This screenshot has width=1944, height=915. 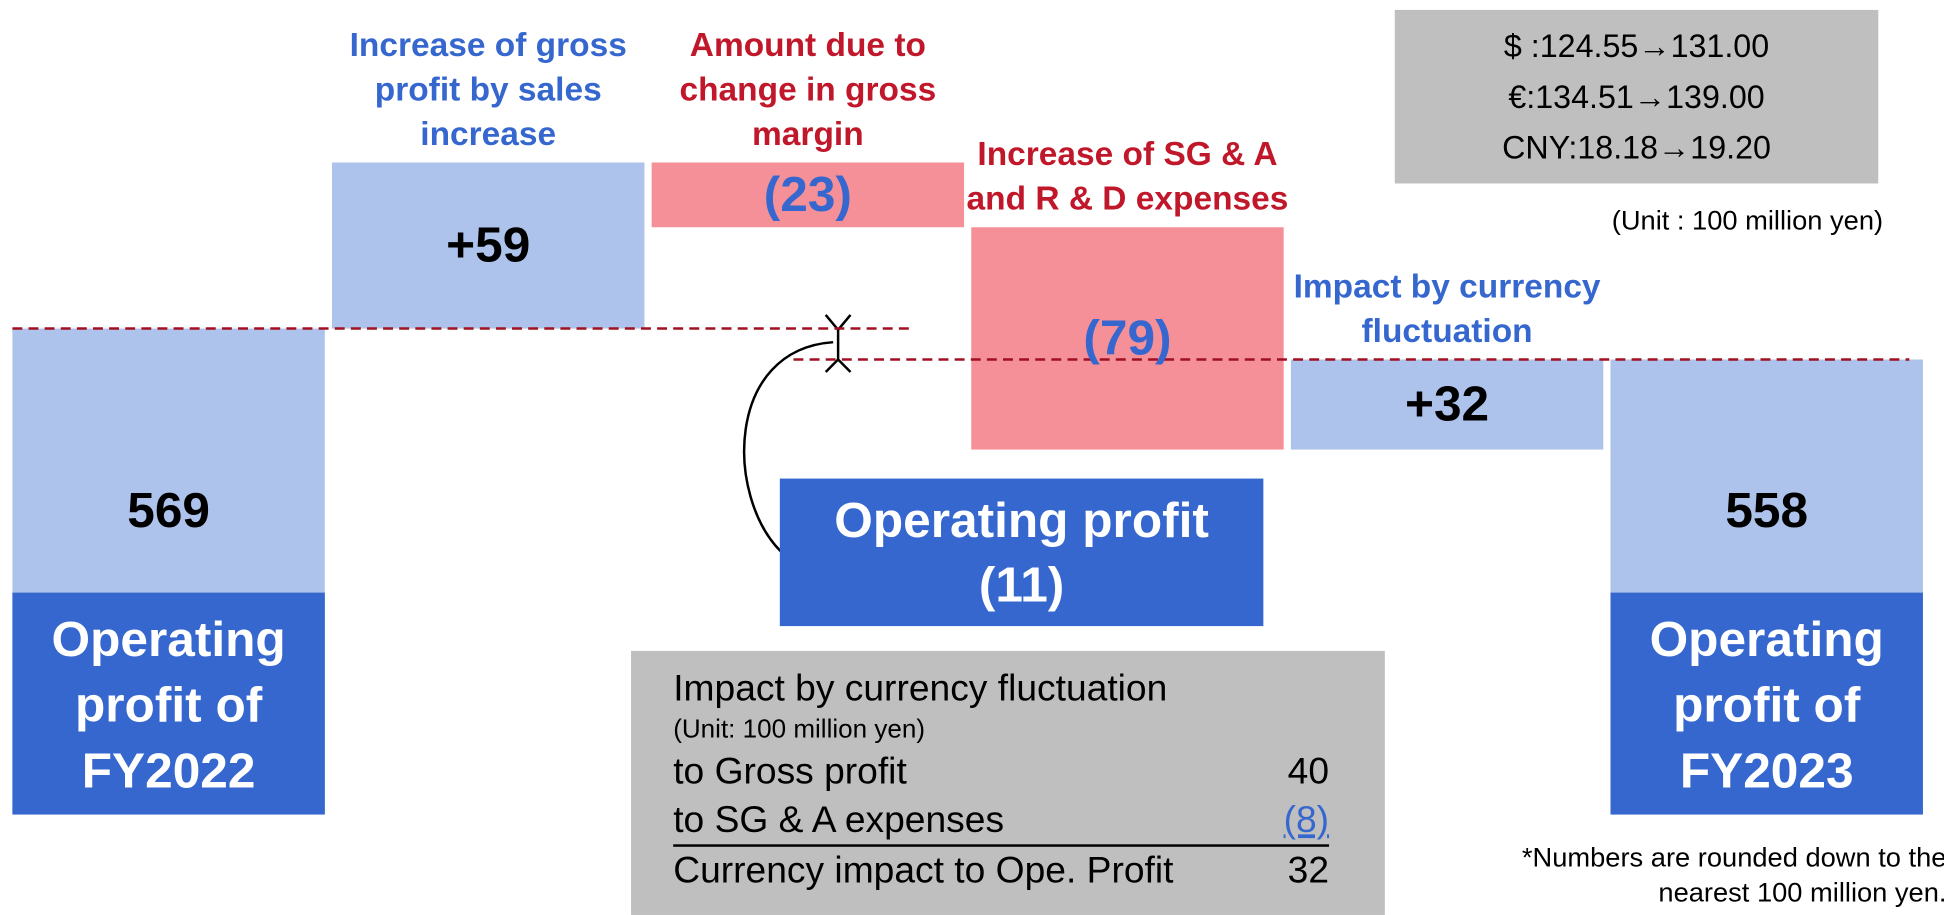 I want to click on change-label: Operating profit, so click(x=1021, y=520).